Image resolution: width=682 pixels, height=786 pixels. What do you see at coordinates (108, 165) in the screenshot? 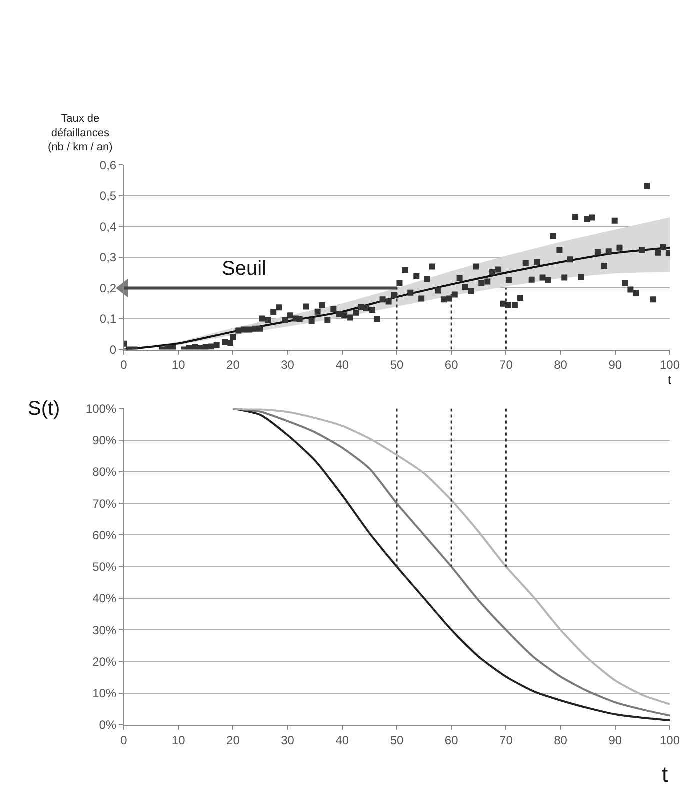
I see `y-tick-label: 0,6` at bounding box center [108, 165].